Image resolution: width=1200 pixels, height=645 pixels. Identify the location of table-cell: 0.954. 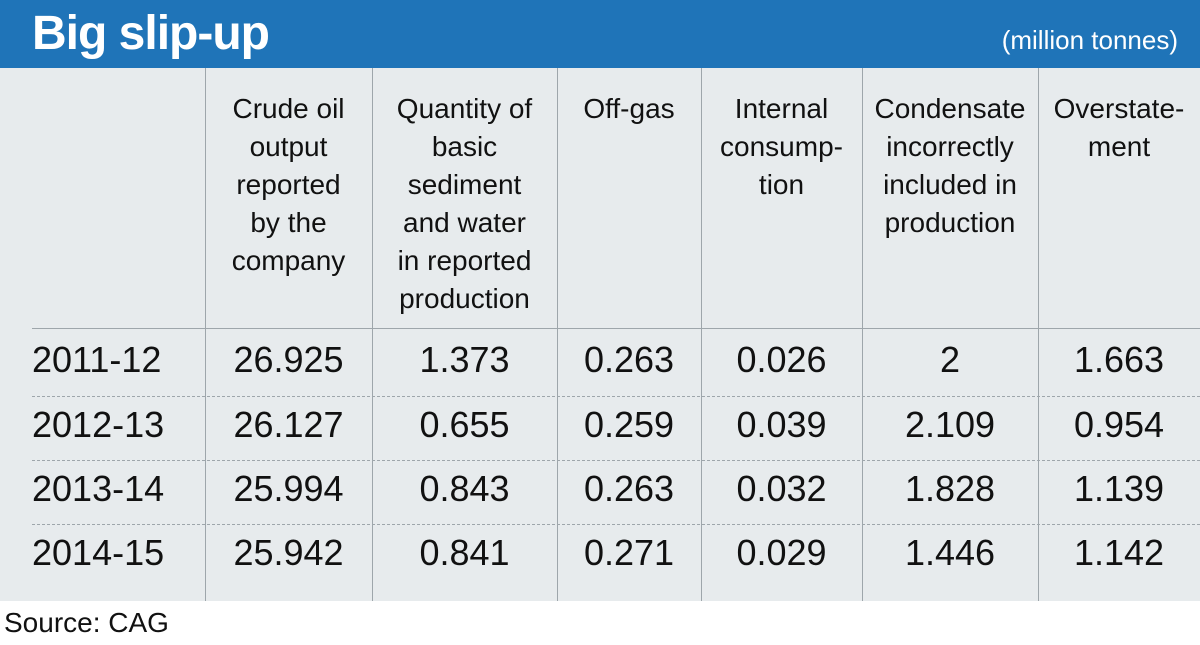
(1119, 424).